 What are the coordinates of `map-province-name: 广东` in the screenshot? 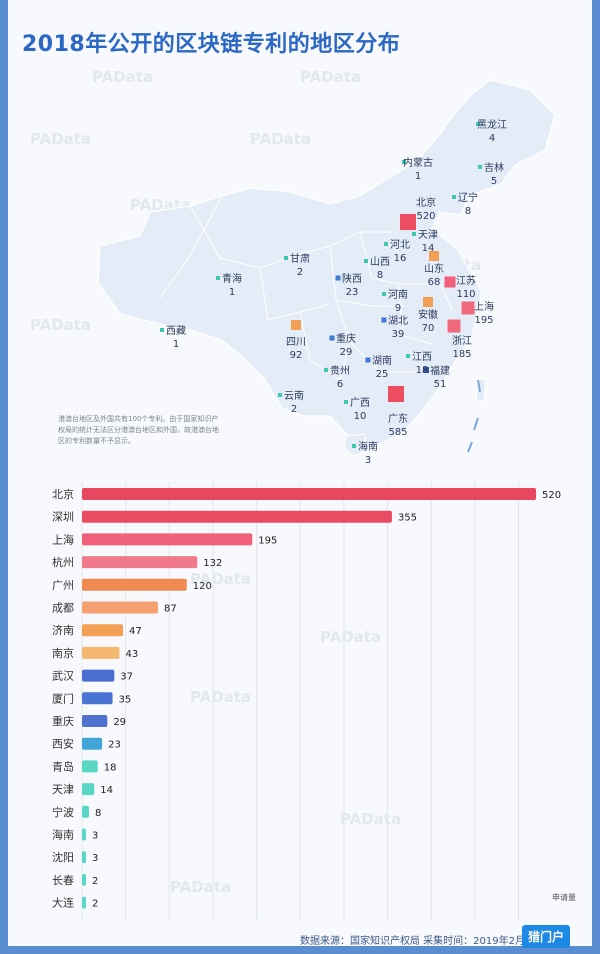 It's located at (398, 418).